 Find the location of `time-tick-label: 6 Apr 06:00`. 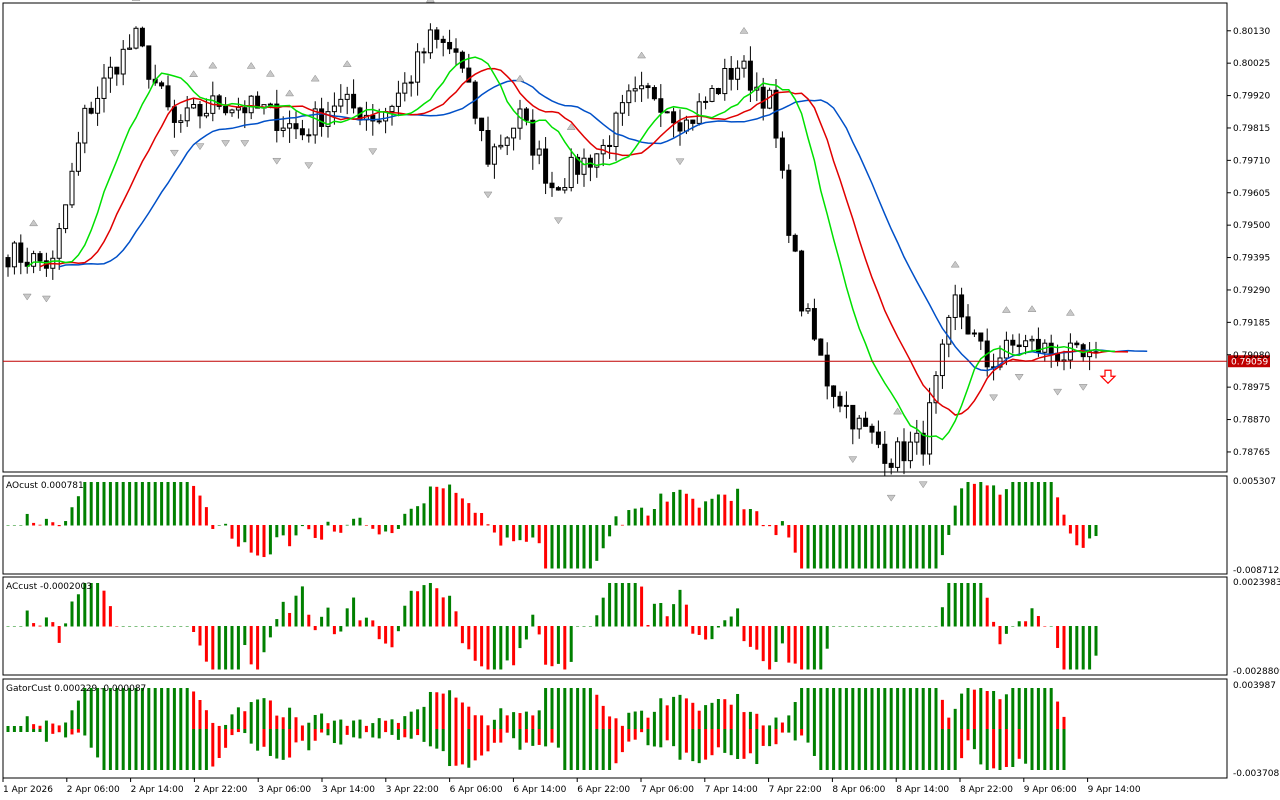

time-tick-label: 6 Apr 06:00 is located at coordinates (476, 790).